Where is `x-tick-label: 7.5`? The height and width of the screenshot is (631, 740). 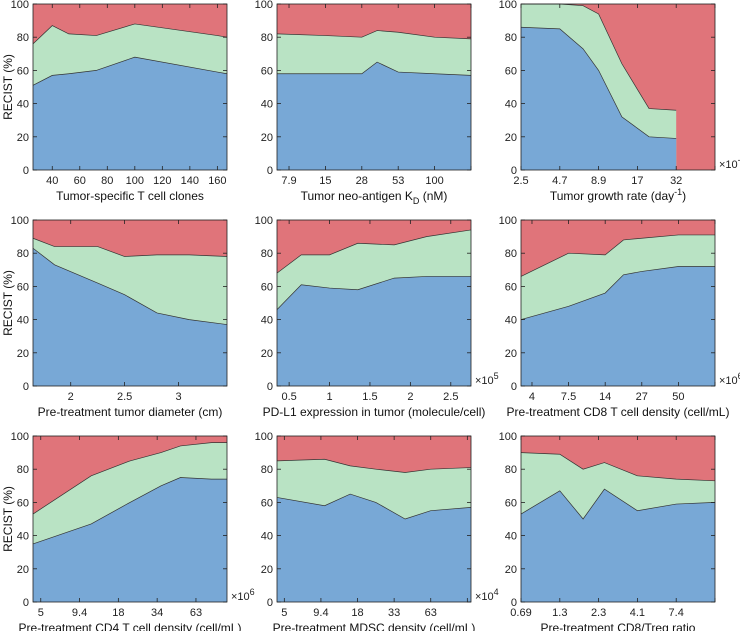
x-tick-label: 7.5 is located at coordinates (568, 397).